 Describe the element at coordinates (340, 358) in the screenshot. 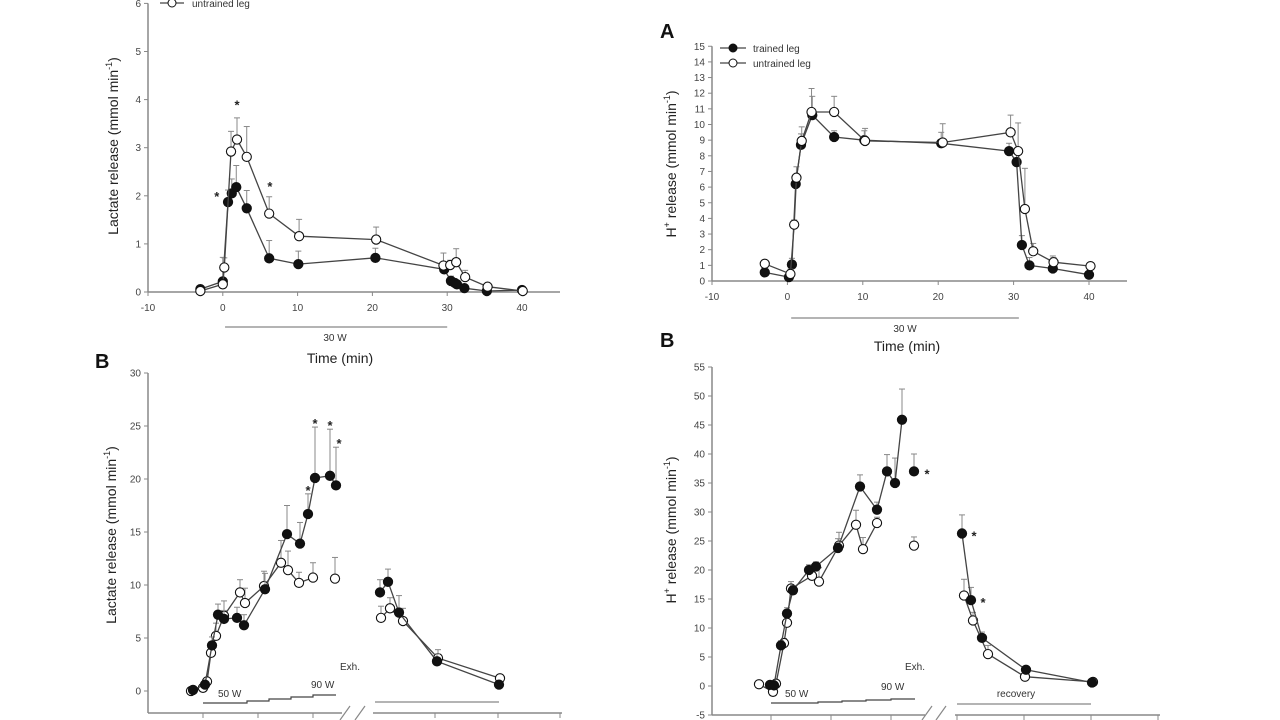

I see `x-axis-title: Time (min)` at that location.